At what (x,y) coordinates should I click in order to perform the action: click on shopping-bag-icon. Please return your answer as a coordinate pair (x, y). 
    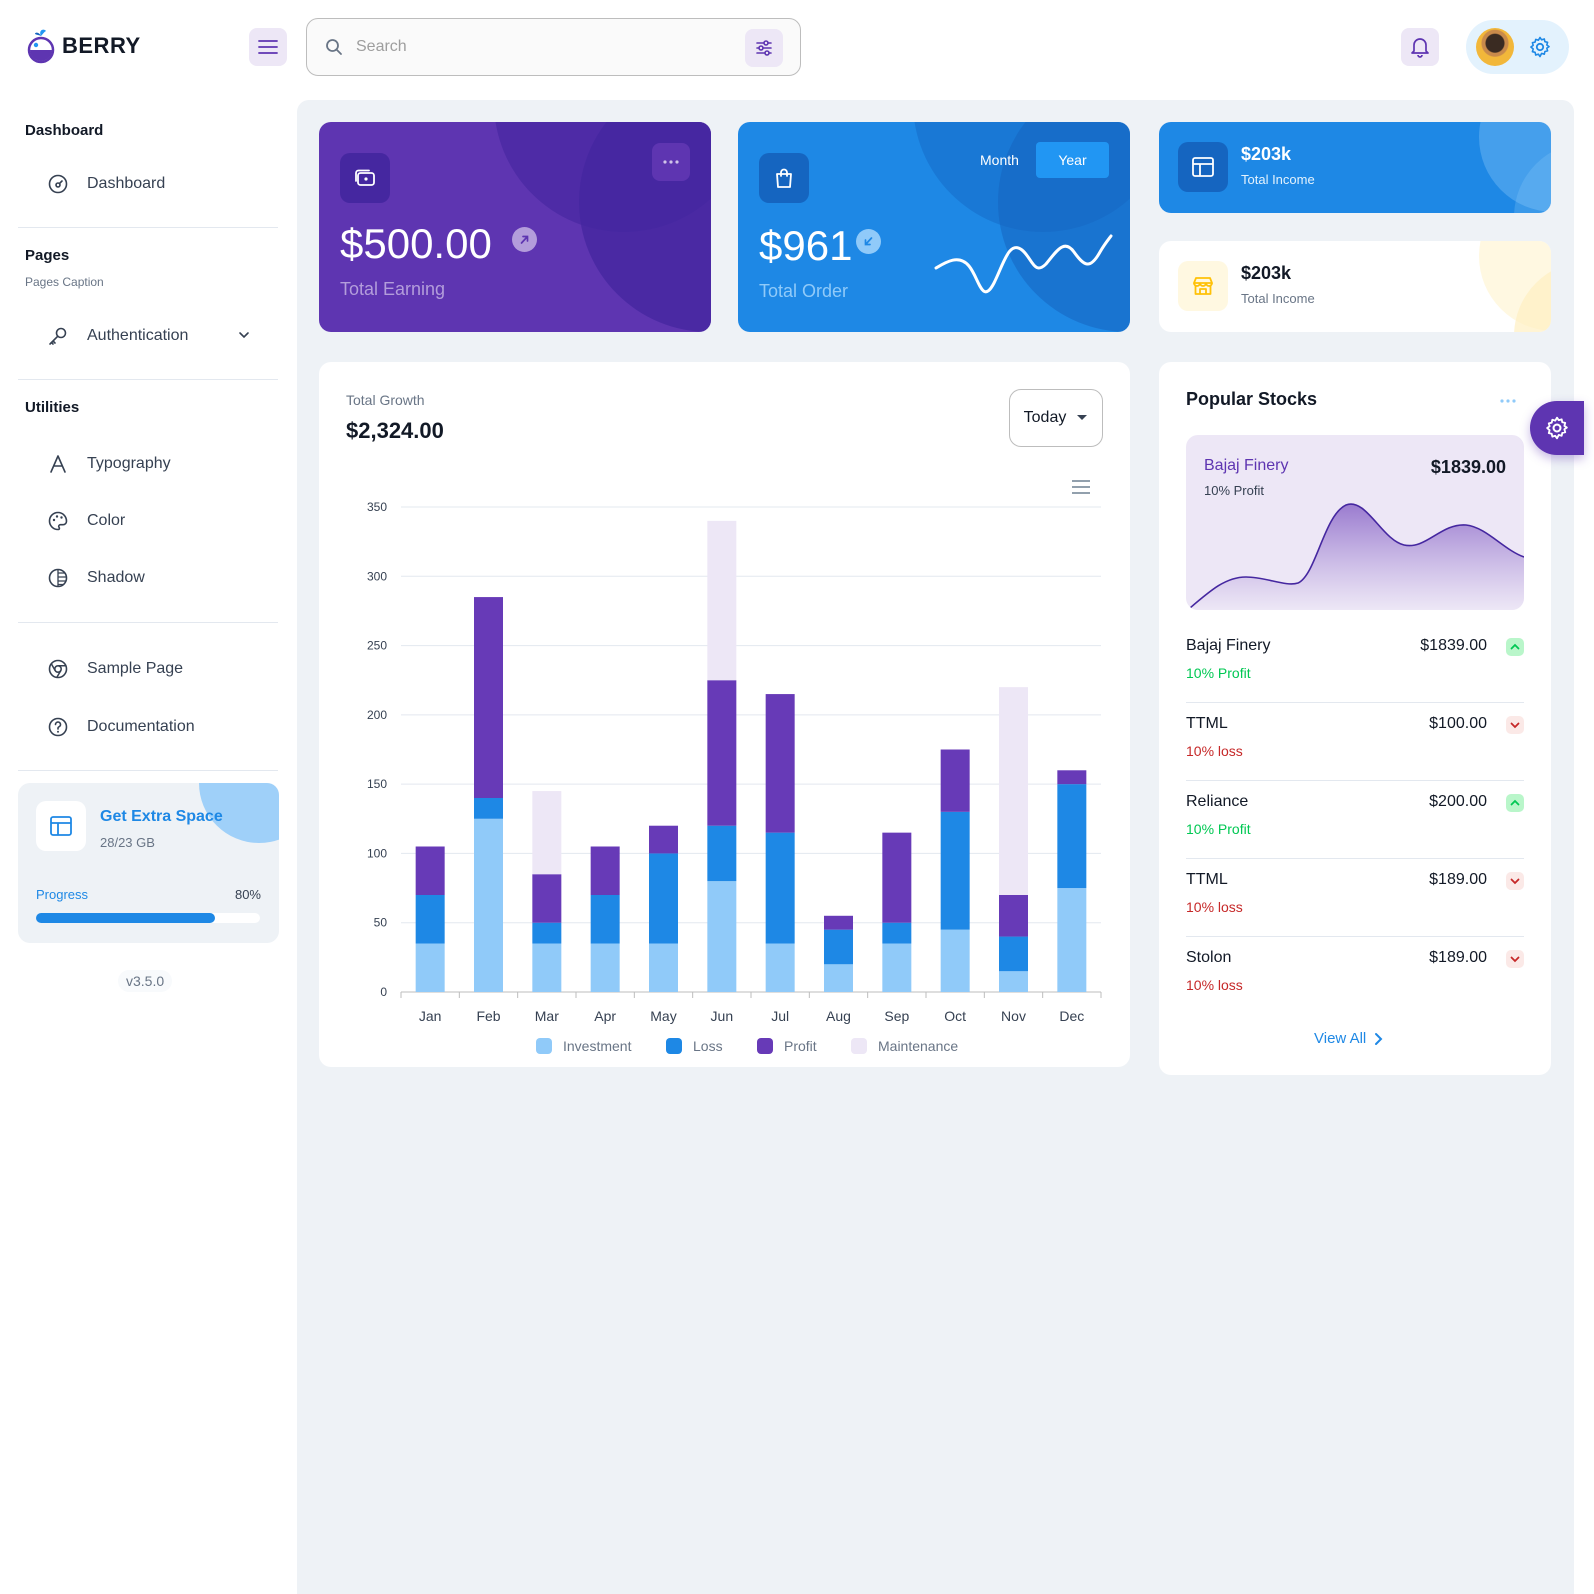
    Looking at the image, I should click on (784, 178).